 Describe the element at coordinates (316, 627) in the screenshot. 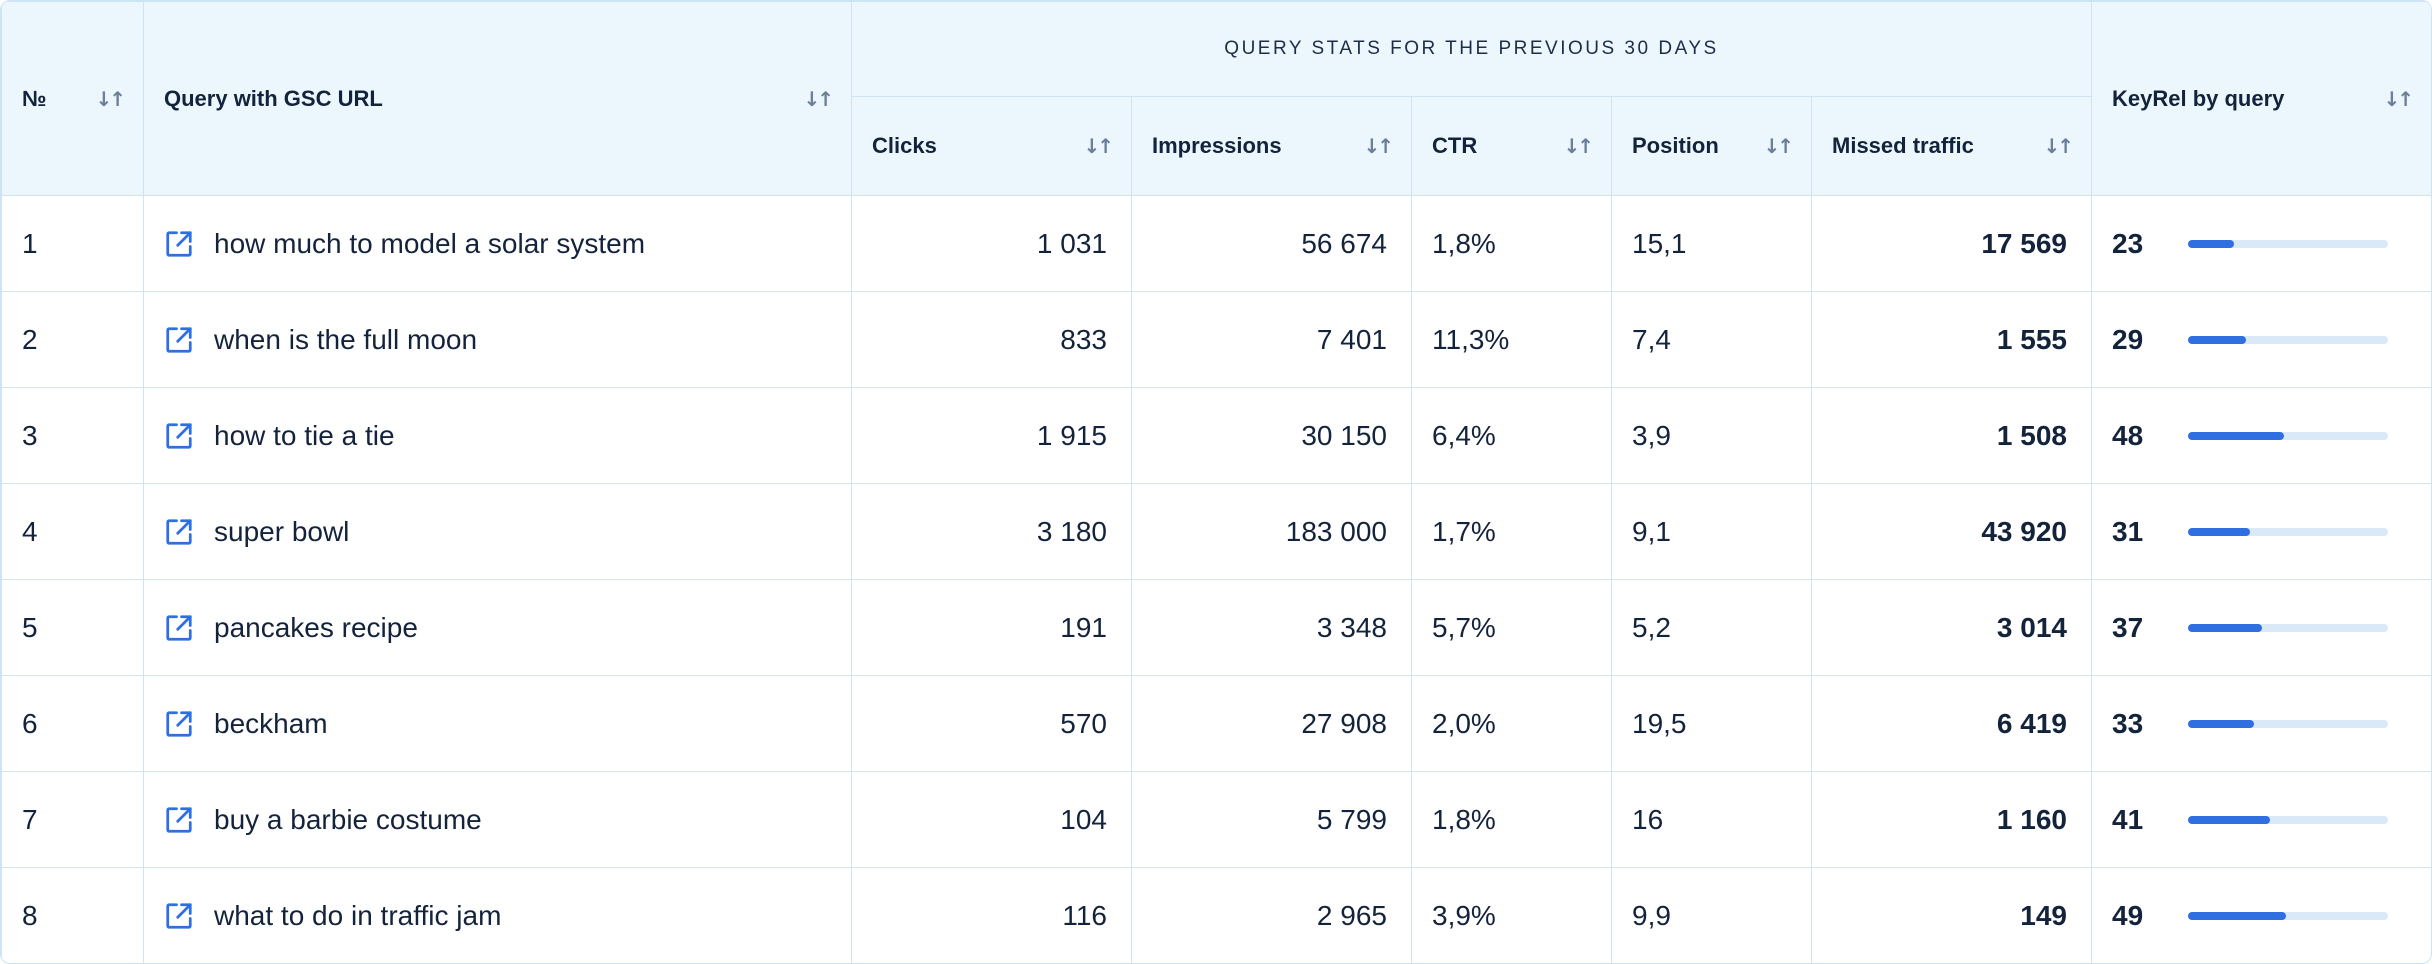

I see `query-link: pancakes recipe` at that location.